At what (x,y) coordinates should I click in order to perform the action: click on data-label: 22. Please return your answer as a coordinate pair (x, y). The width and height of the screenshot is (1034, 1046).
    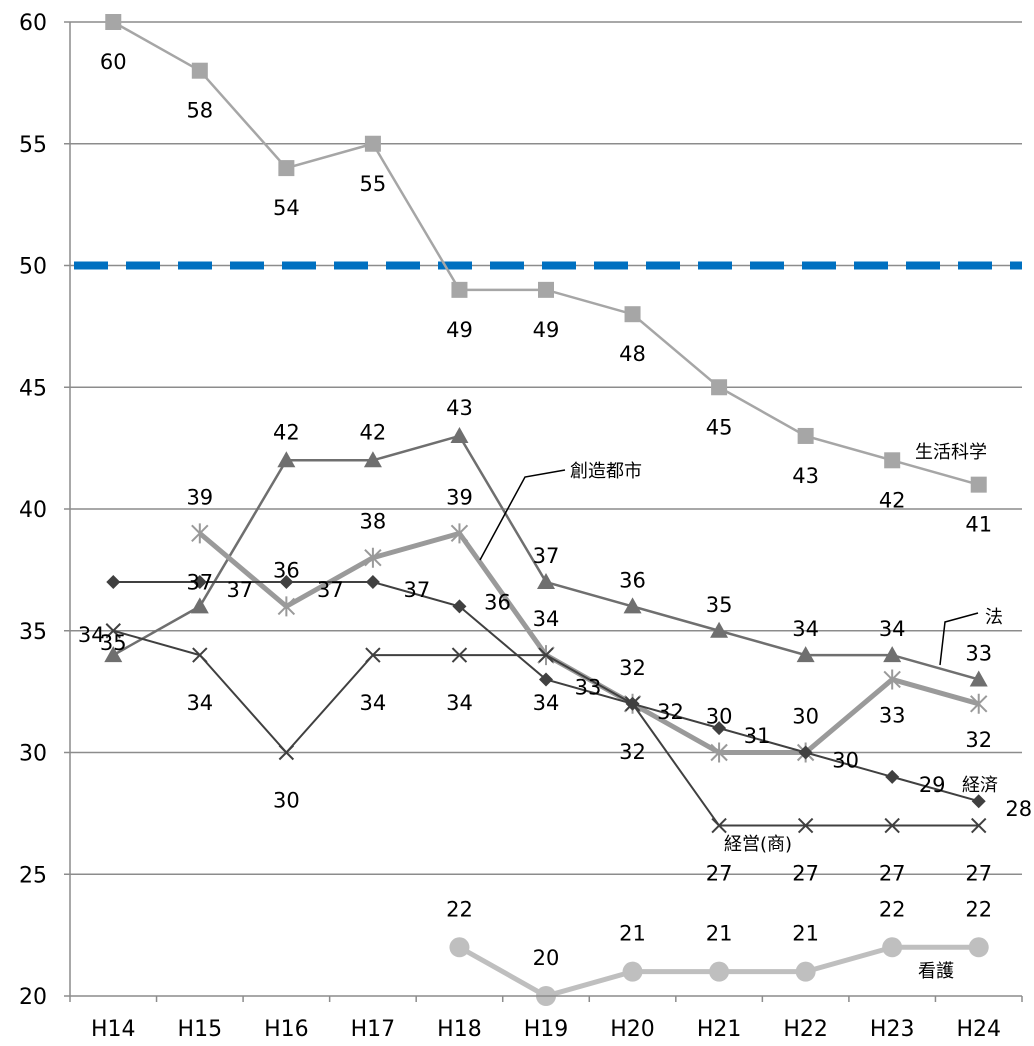
    Looking at the image, I should click on (978, 909).